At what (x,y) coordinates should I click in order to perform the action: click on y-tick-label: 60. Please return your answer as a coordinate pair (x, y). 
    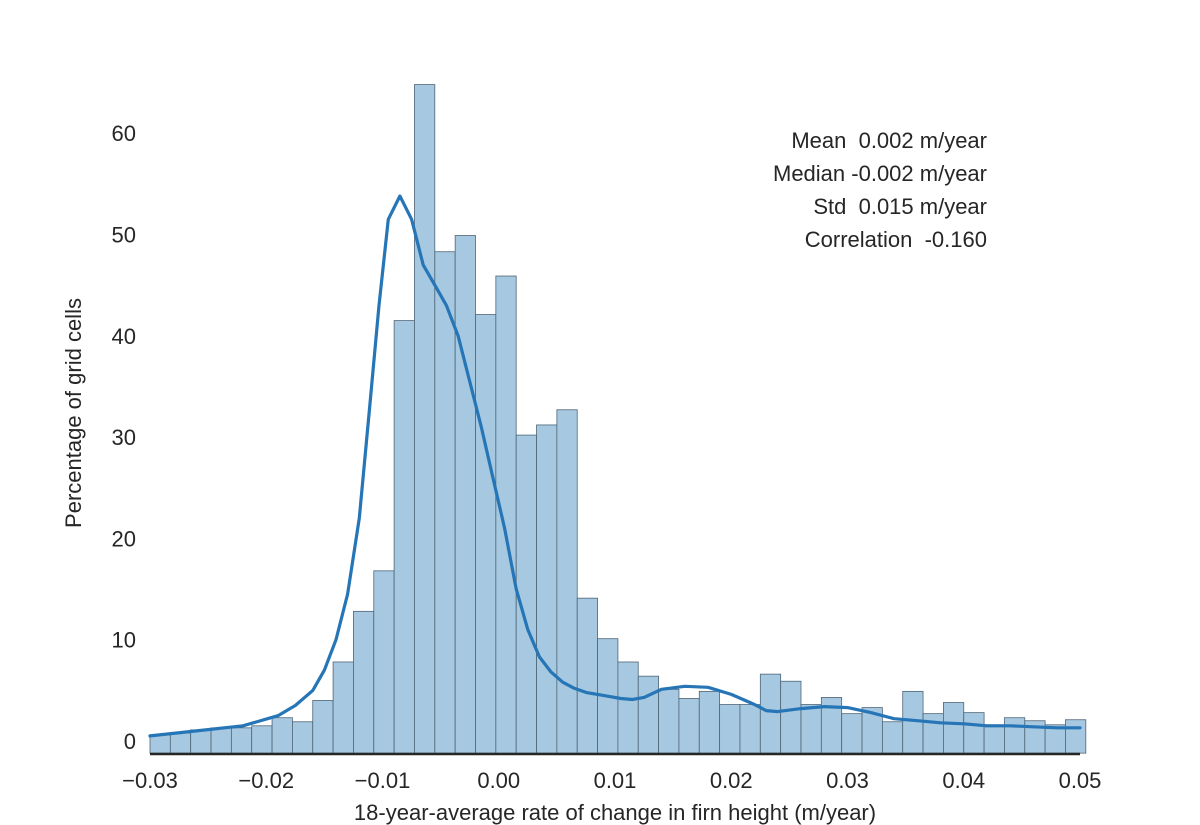
    Looking at the image, I should click on (124, 133).